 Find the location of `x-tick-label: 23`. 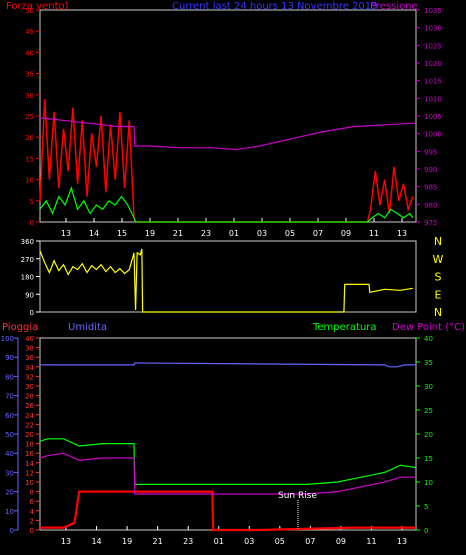

x-tick-label: 23 is located at coordinates (188, 541).